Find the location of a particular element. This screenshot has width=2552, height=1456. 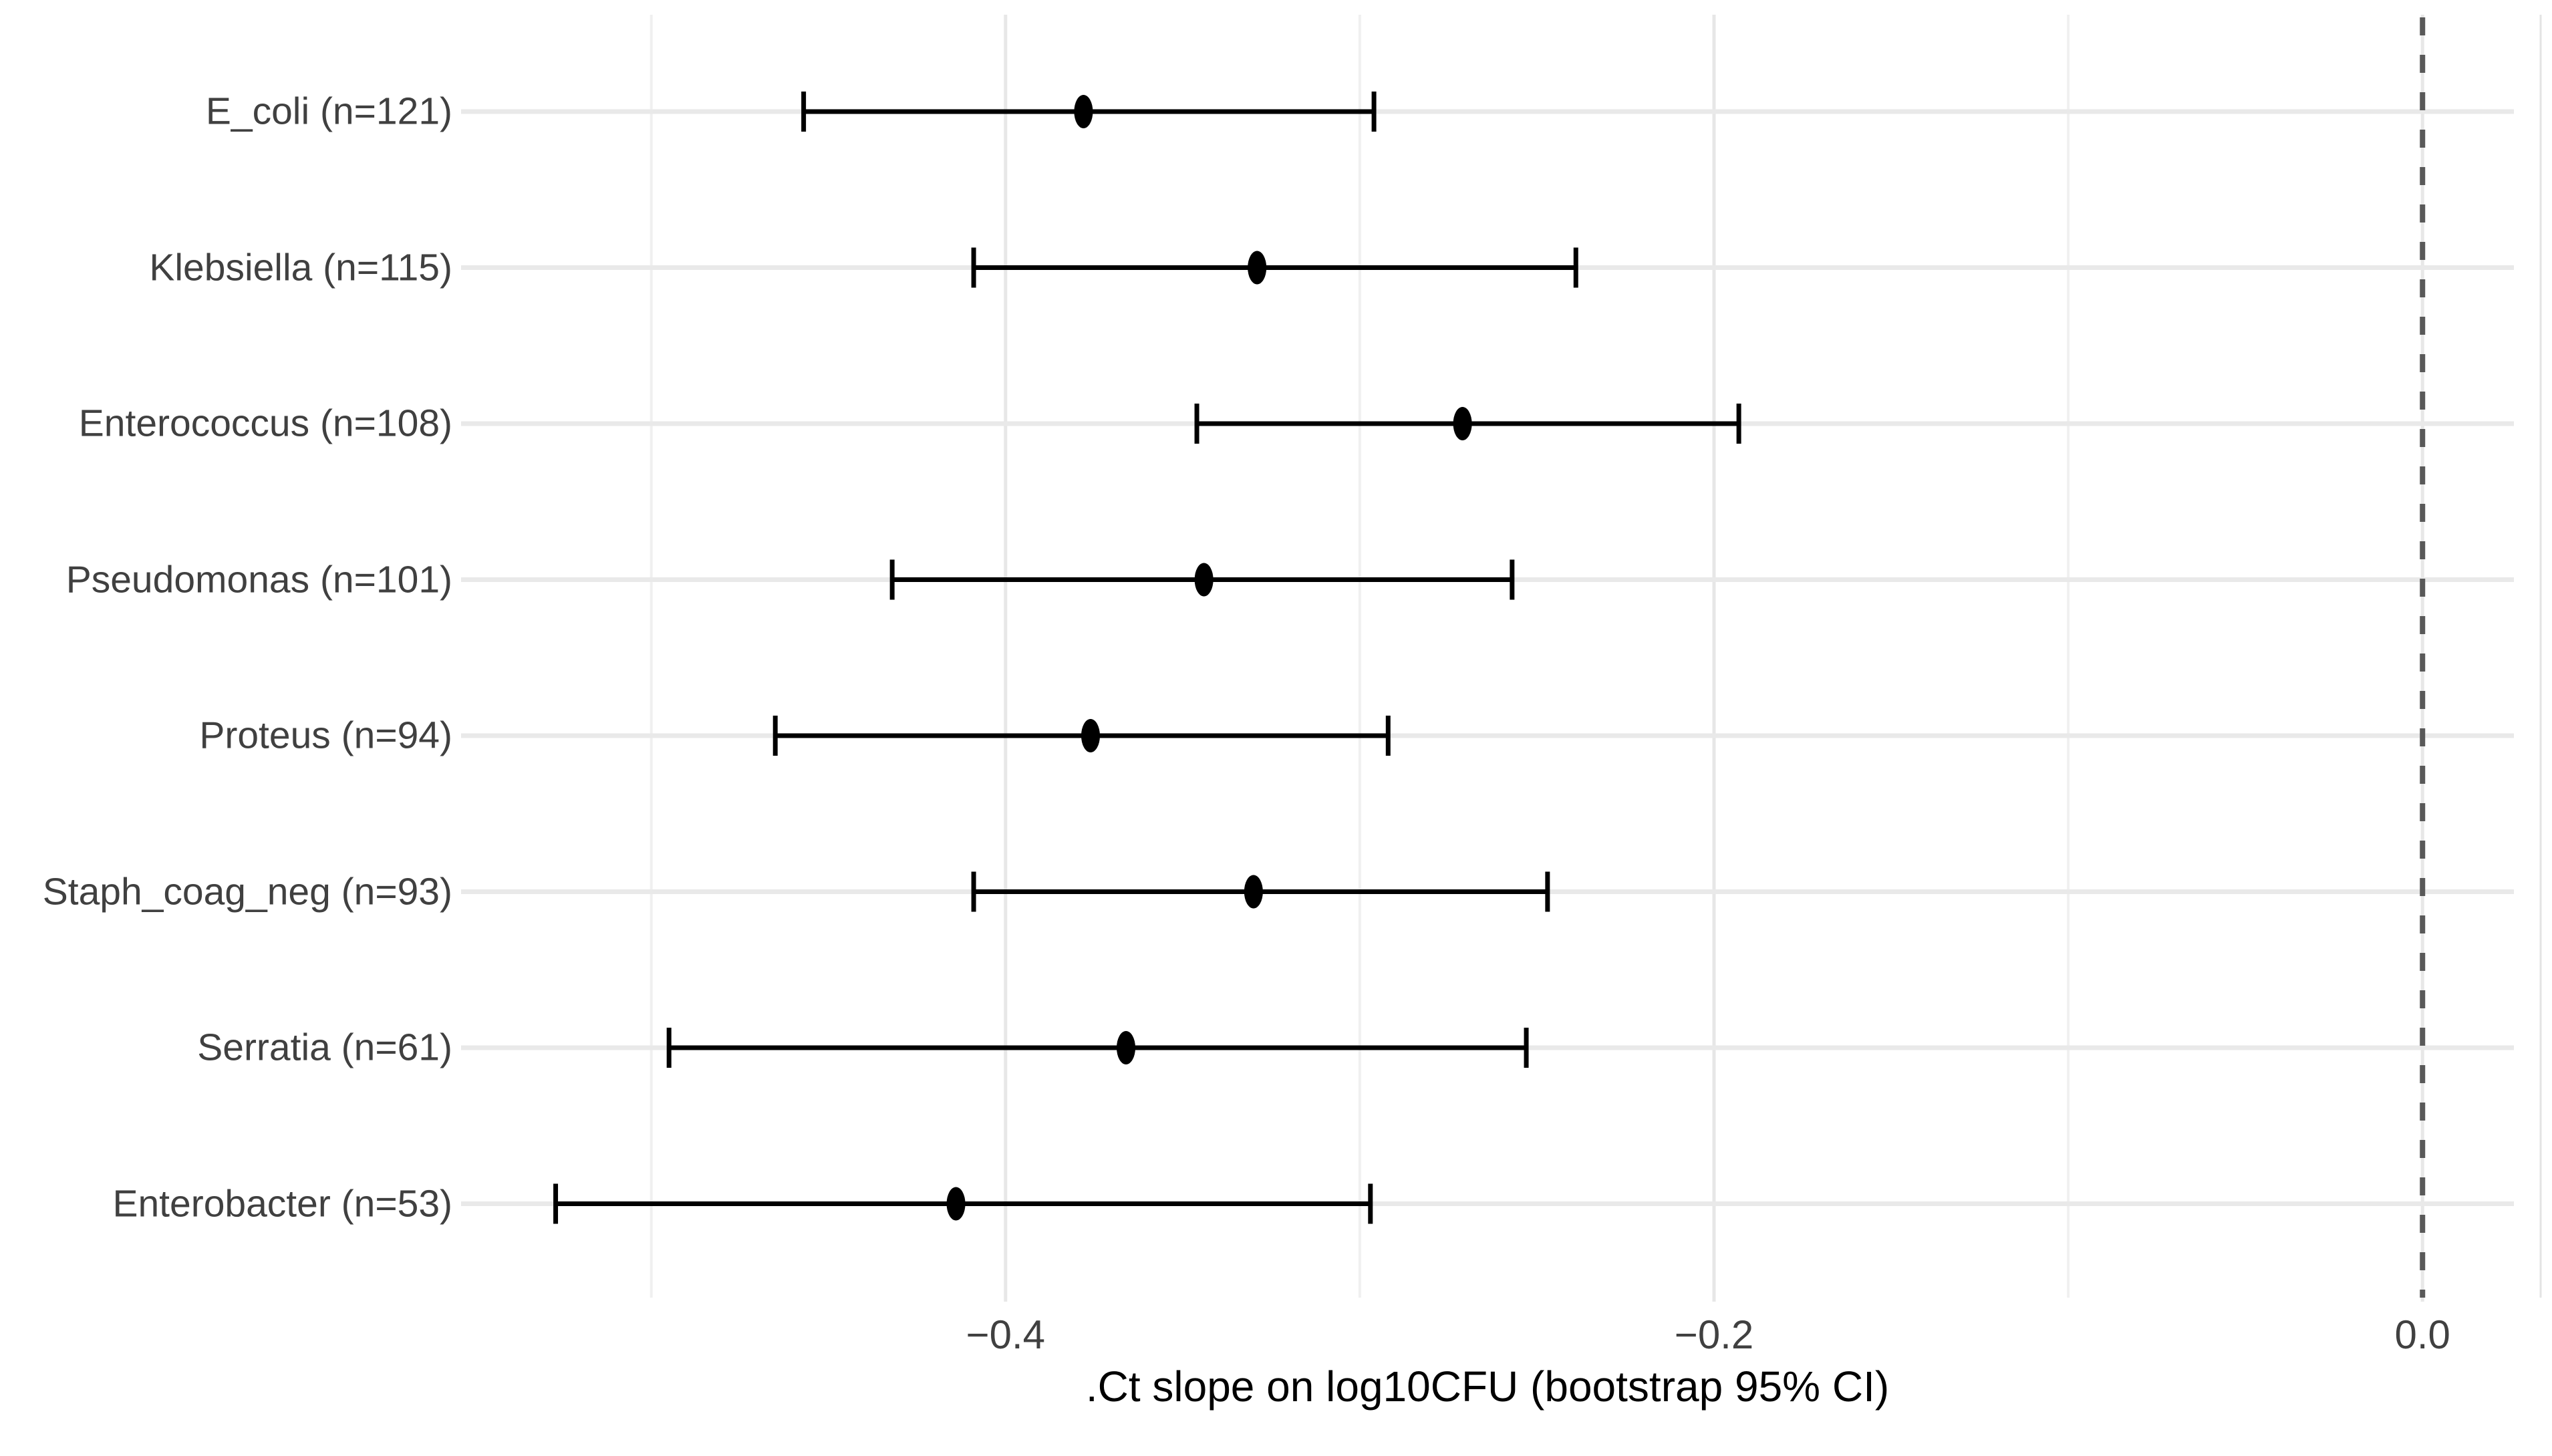

y-axis-label-enterobacter: Enterobacter (n=53) is located at coordinates (282, 1204).